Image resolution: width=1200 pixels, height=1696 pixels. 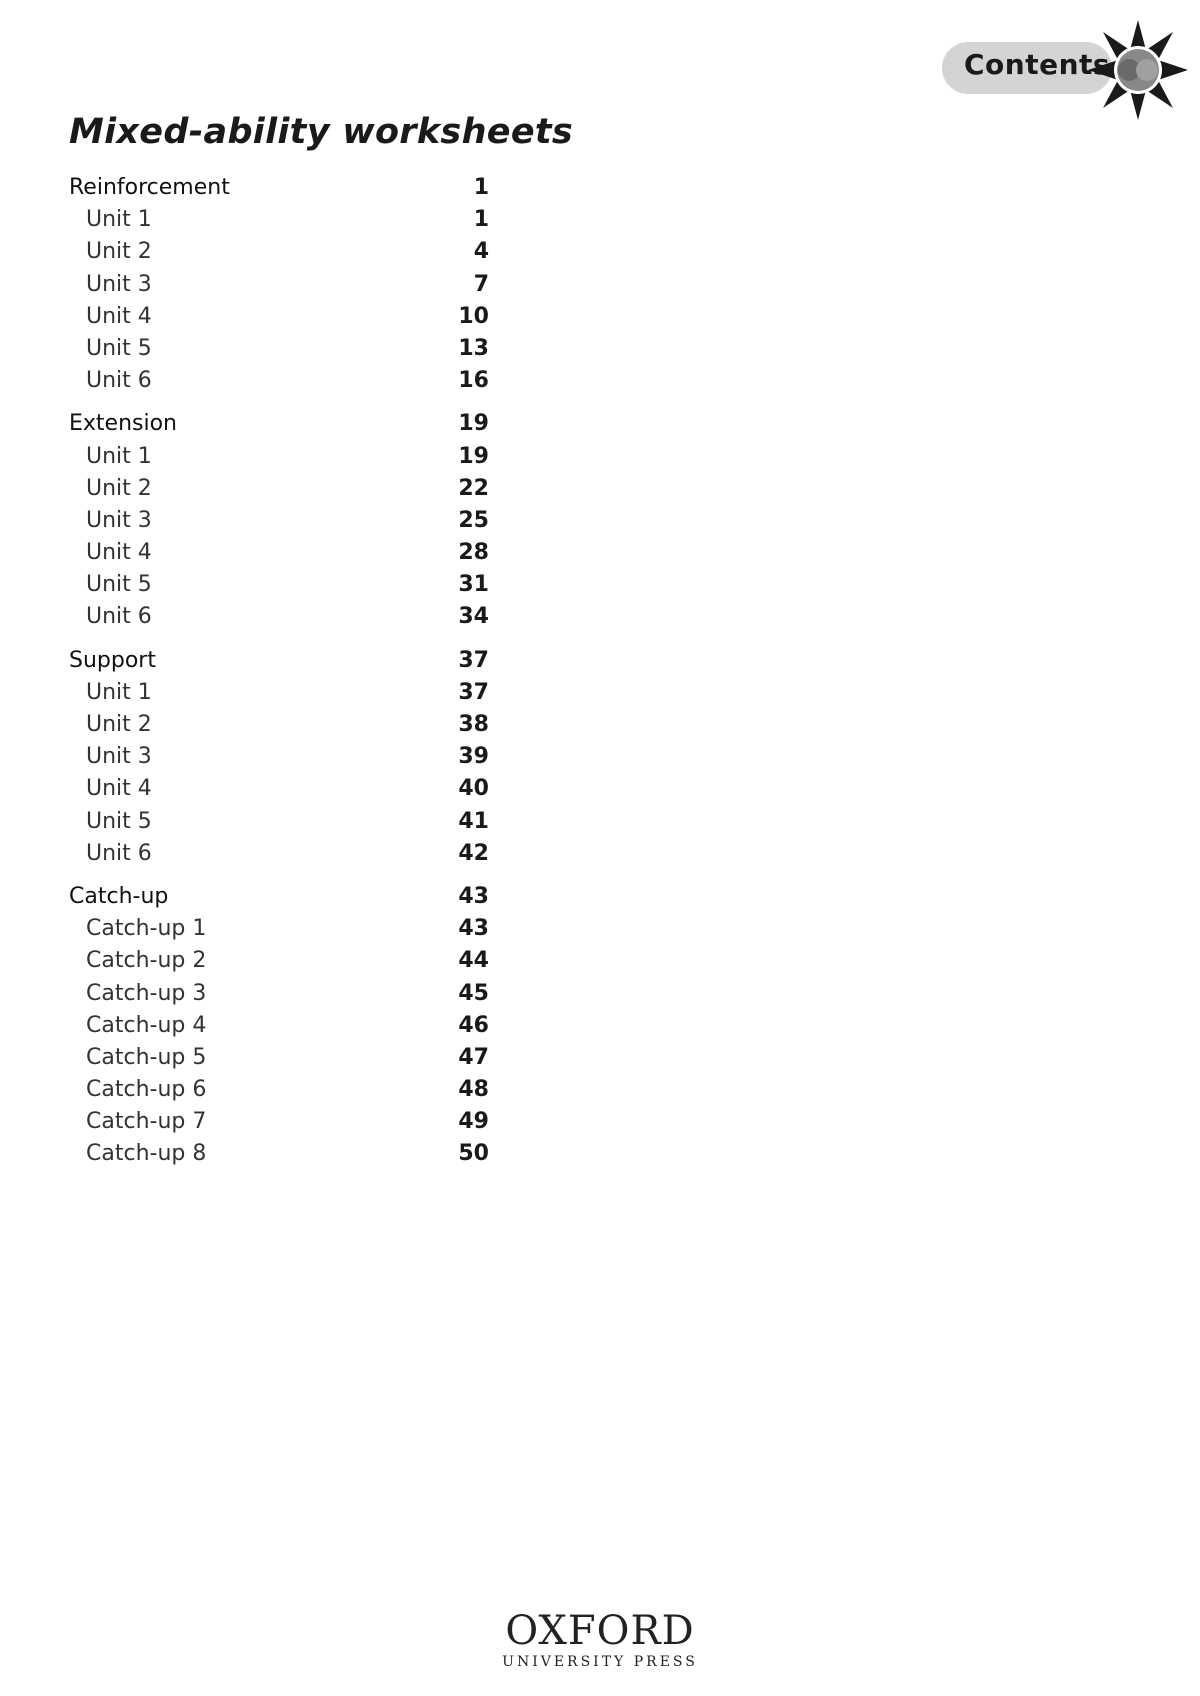 I want to click on toc-entry: Unit 3 39, so click(x=279, y=757).